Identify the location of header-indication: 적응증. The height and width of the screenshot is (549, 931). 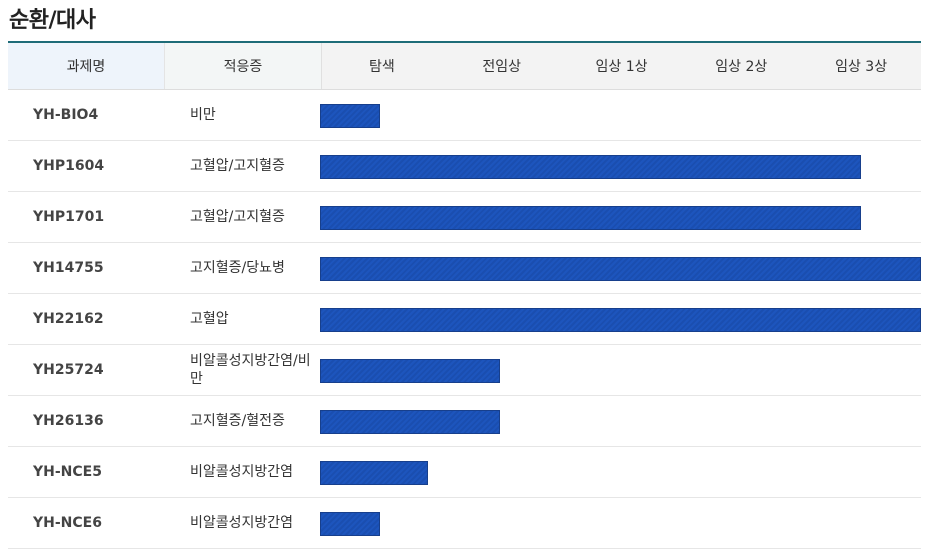
(242, 66).